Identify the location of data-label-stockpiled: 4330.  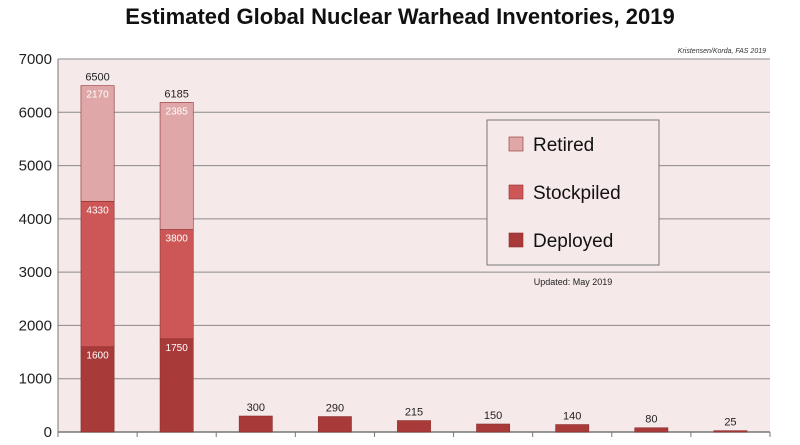
(97, 210).